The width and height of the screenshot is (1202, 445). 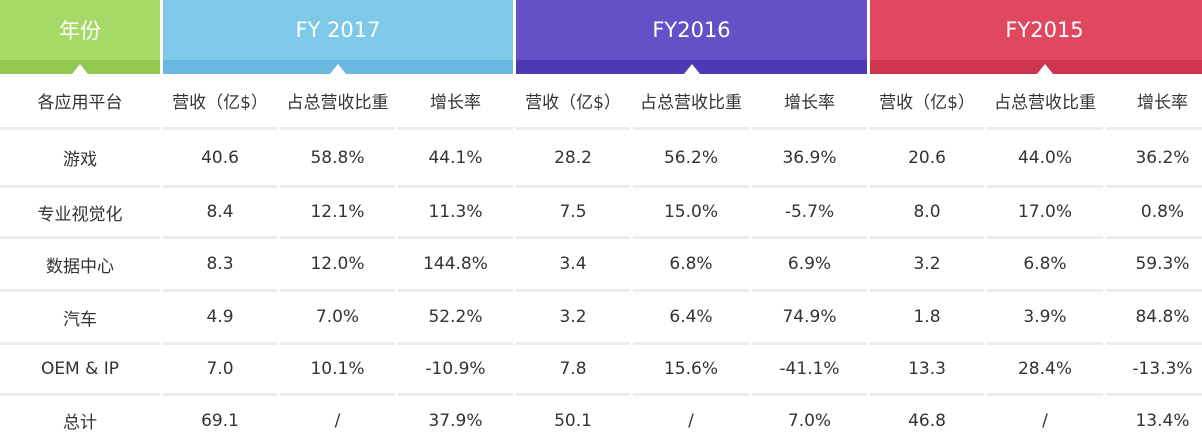 What do you see at coordinates (455, 265) in the screenshot?
I see `table-cell-fy2017-growth-2: 144.8%` at bounding box center [455, 265].